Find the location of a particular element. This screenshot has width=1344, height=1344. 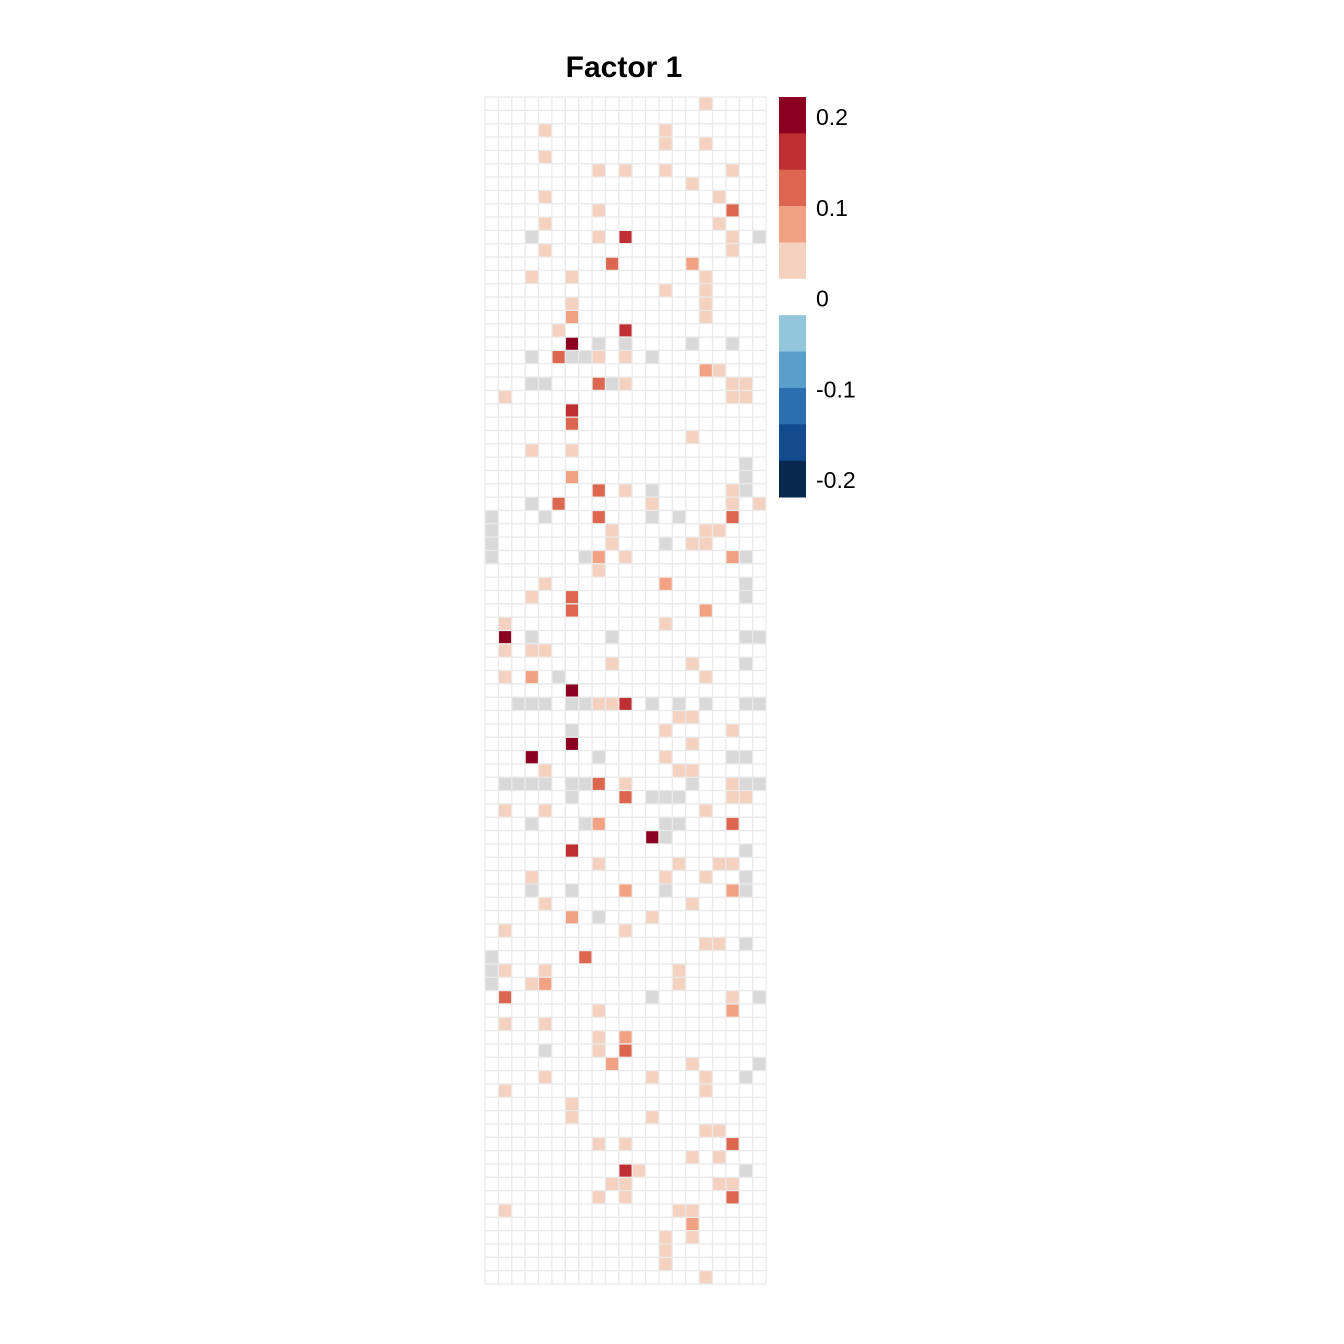

colorbar-tick-label: -0.1 is located at coordinates (836, 389).